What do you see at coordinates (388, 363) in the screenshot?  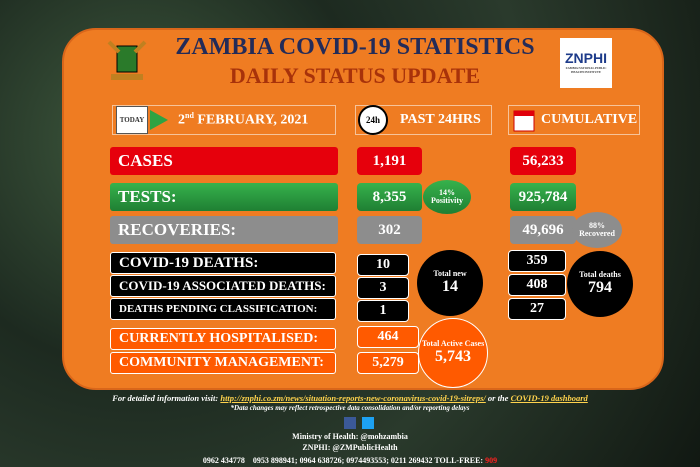 I see `past-value: 5,279` at bounding box center [388, 363].